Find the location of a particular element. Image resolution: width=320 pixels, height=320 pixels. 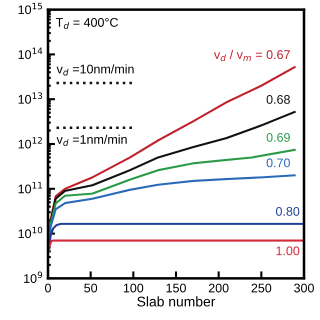

series-label: 0.69 is located at coordinates (278, 137).